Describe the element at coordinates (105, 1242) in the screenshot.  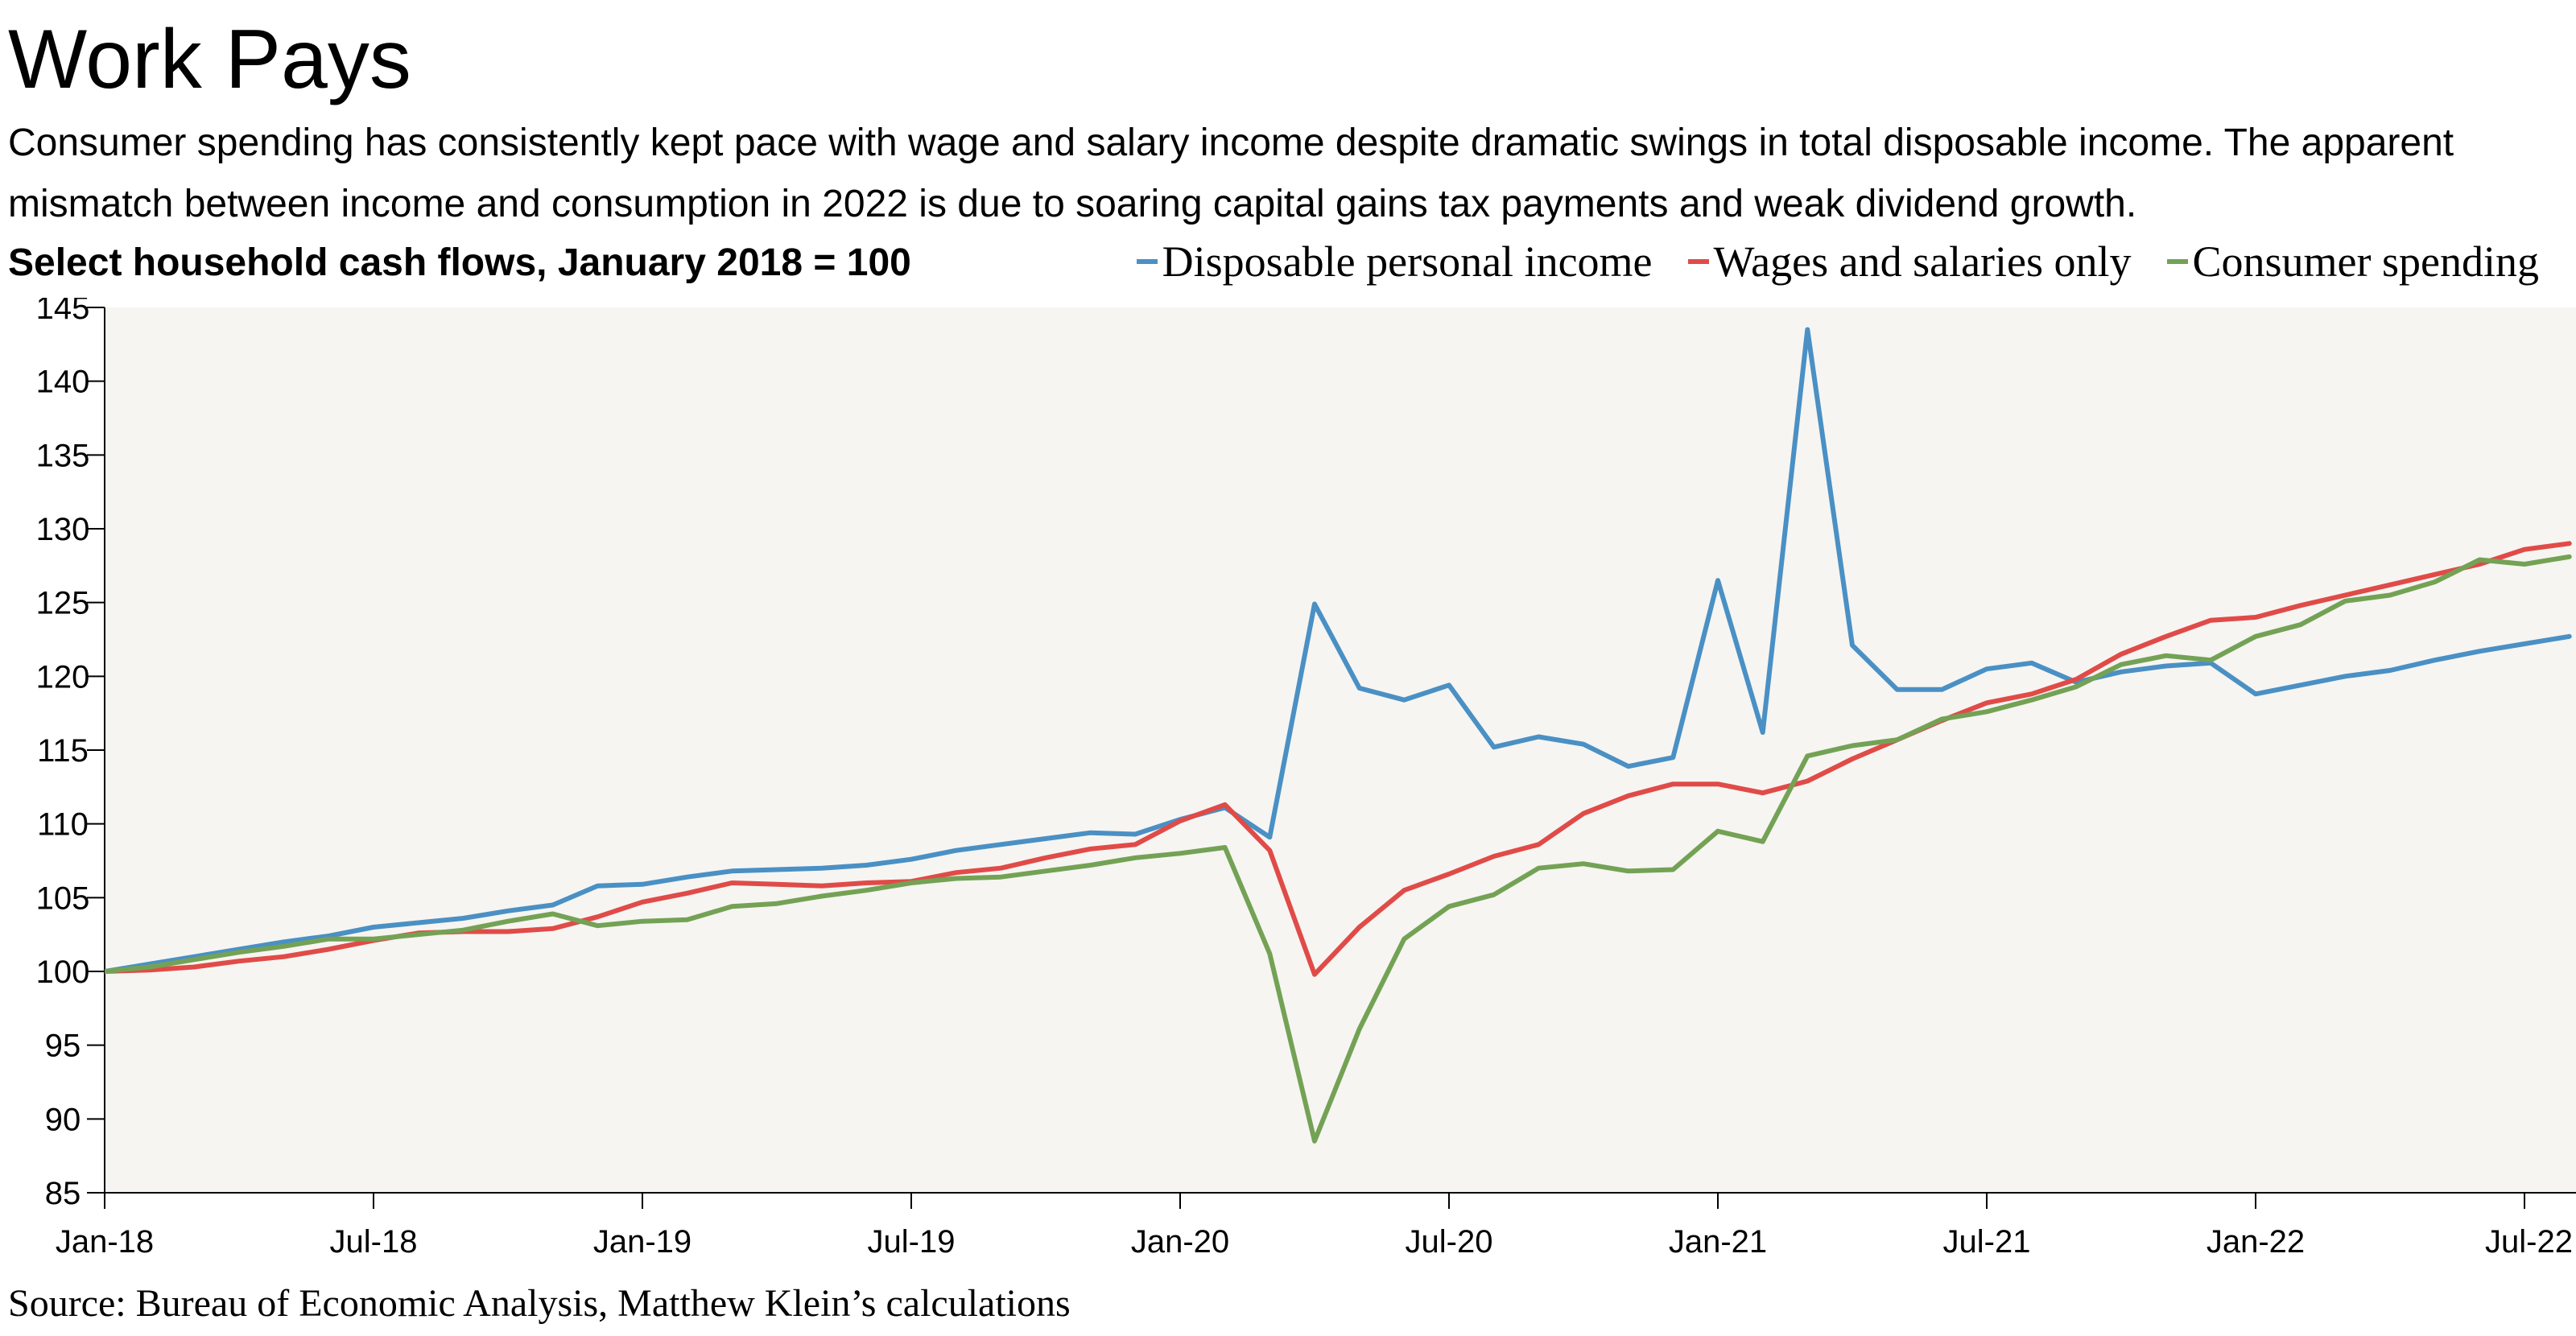
I see `x-tick-label-Jan-18: Jan-18` at that location.